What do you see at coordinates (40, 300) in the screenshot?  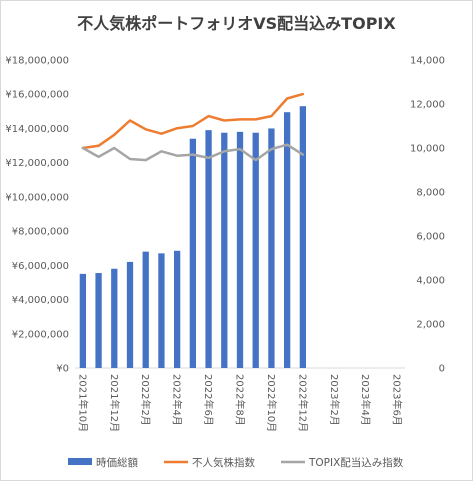 I see `y-left-tick-label: ¥4,000,000` at bounding box center [40, 300].